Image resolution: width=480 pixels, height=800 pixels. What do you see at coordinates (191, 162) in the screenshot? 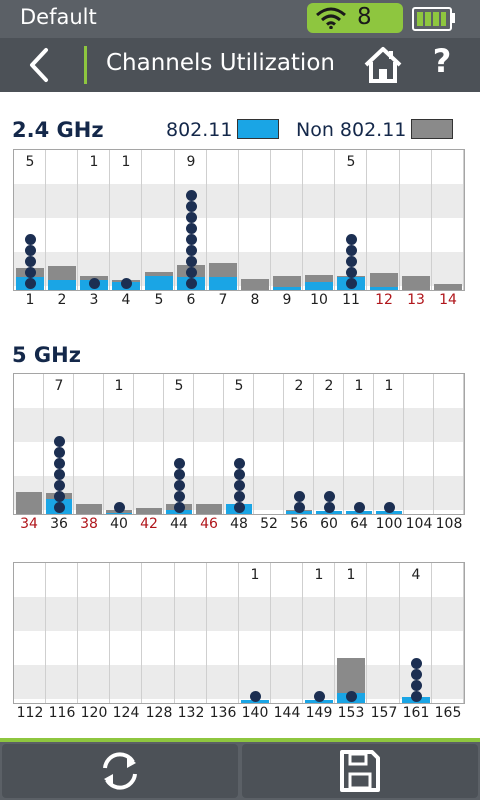
I see `ap-count: 9` at bounding box center [191, 162].